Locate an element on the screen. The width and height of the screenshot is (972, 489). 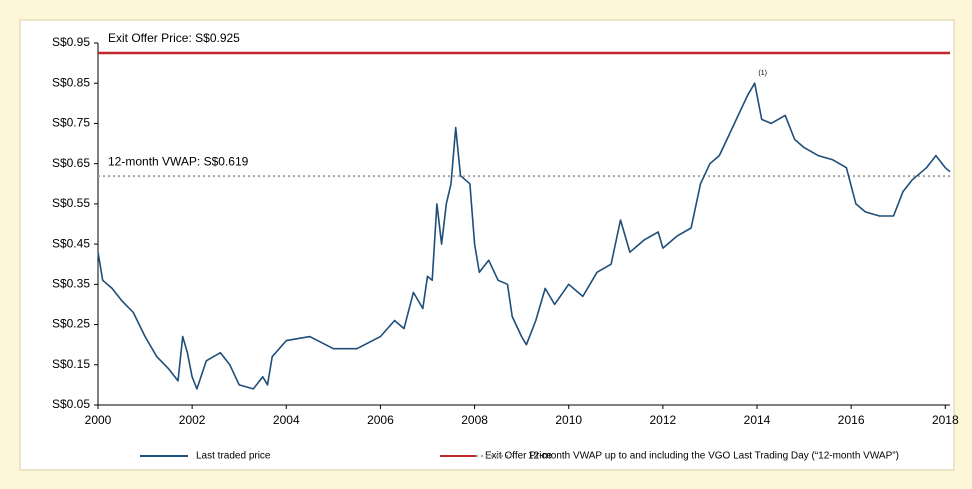
x-tick-label: 2002 is located at coordinates (192, 420).